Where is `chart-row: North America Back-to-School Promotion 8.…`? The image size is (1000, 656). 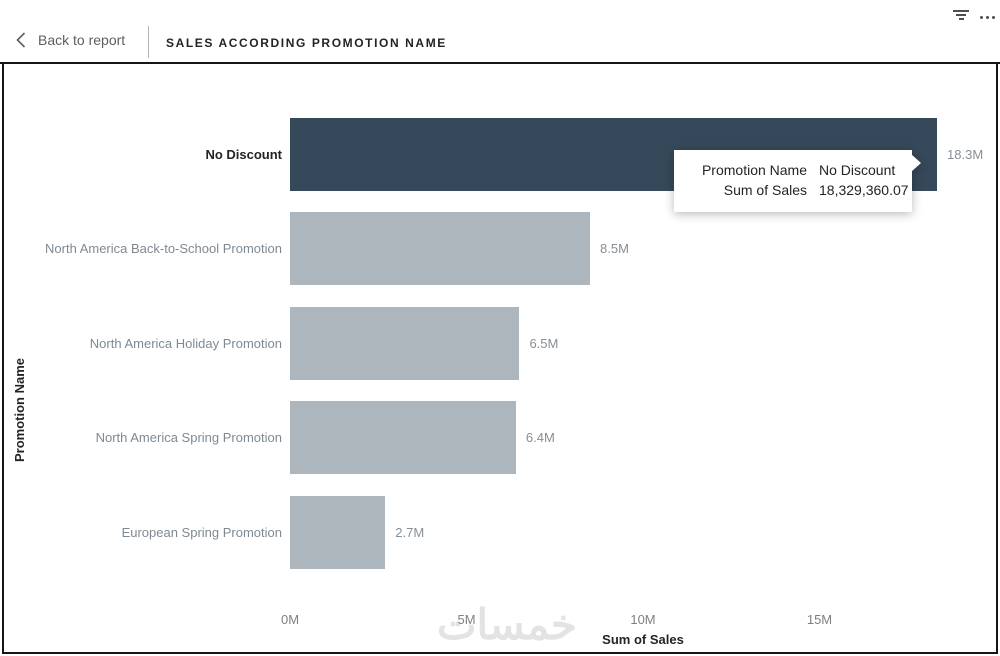
chart-row: North America Back-to-School Promotion 8.… is located at coordinates (502, 249).